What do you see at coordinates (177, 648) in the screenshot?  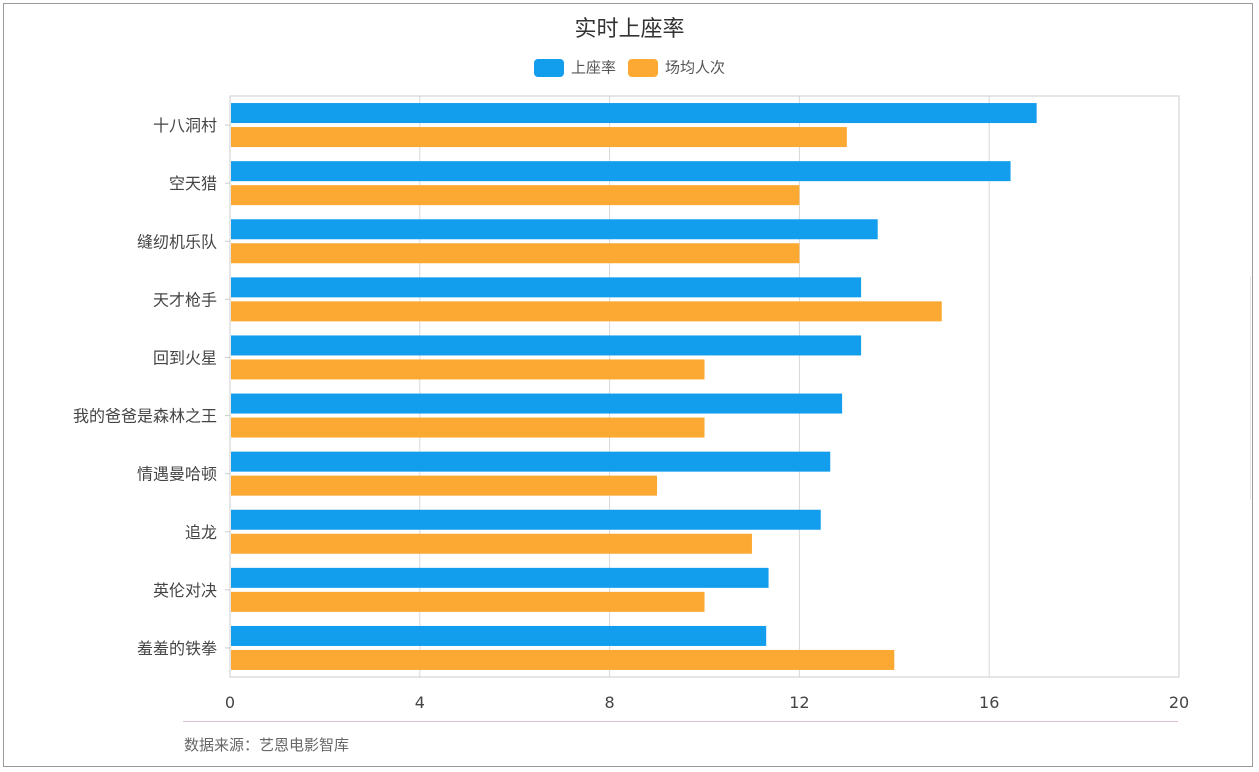 I see `category-label: 羞羞的铁拳` at bounding box center [177, 648].